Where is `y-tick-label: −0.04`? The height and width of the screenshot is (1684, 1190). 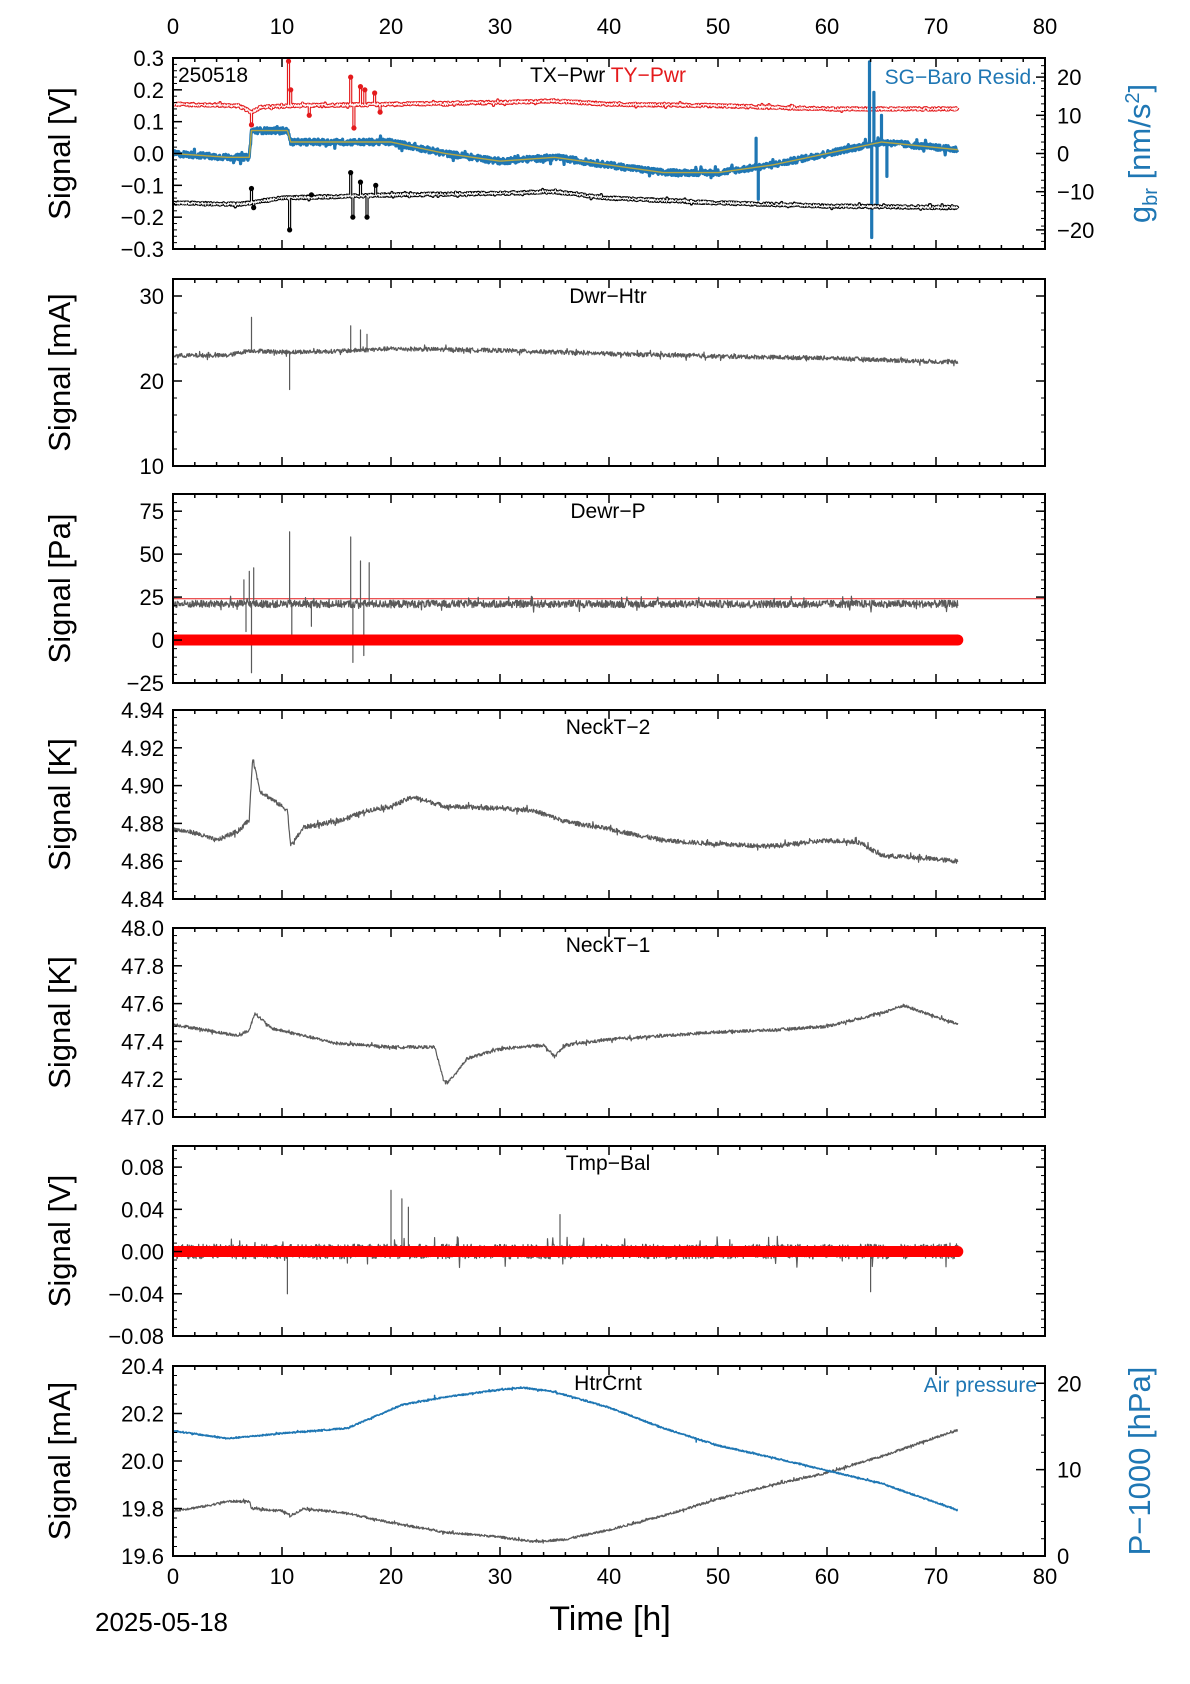
y-tick-label: −0.04 is located at coordinates (136, 1294).